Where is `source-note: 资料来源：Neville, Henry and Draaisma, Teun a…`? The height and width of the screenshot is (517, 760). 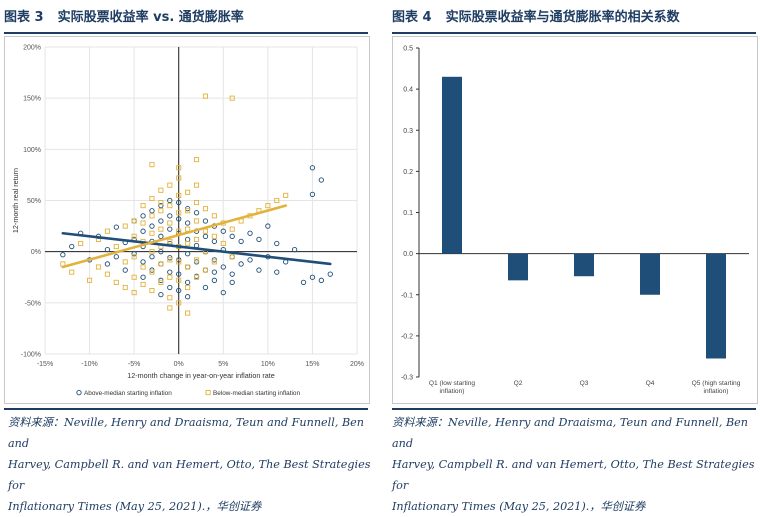
source-note: 资料来源：Neville, Henry and Draaisma, Teun a… is located at coordinates (190, 464).